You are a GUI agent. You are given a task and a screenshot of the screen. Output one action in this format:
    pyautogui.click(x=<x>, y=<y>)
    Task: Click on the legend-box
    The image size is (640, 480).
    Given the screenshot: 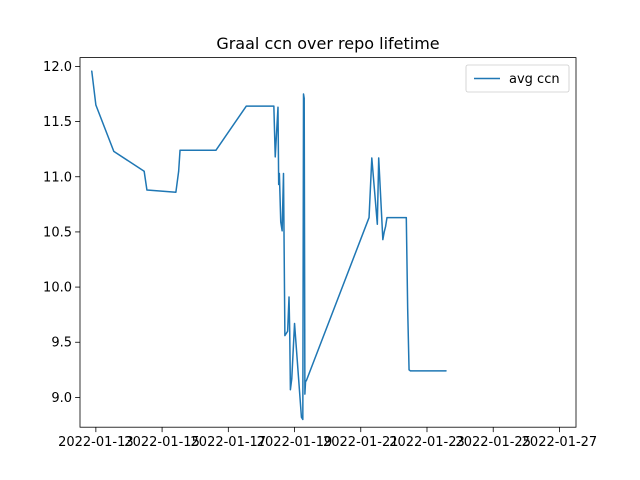 What is the action you would take?
    pyautogui.click(x=517, y=78)
    